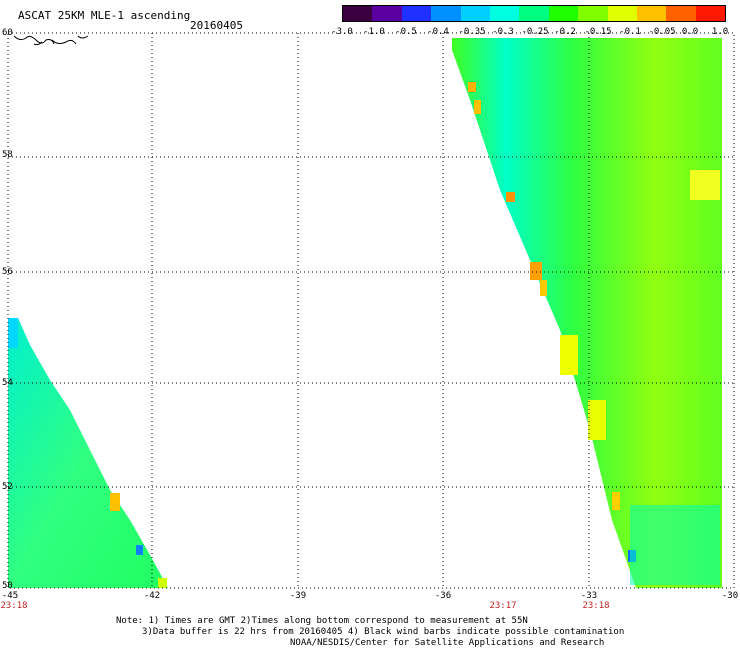 This screenshot has height=650, width=740. Describe the element at coordinates (342, 32) in the screenshot. I see `colorbar-label: -3.0` at that location.